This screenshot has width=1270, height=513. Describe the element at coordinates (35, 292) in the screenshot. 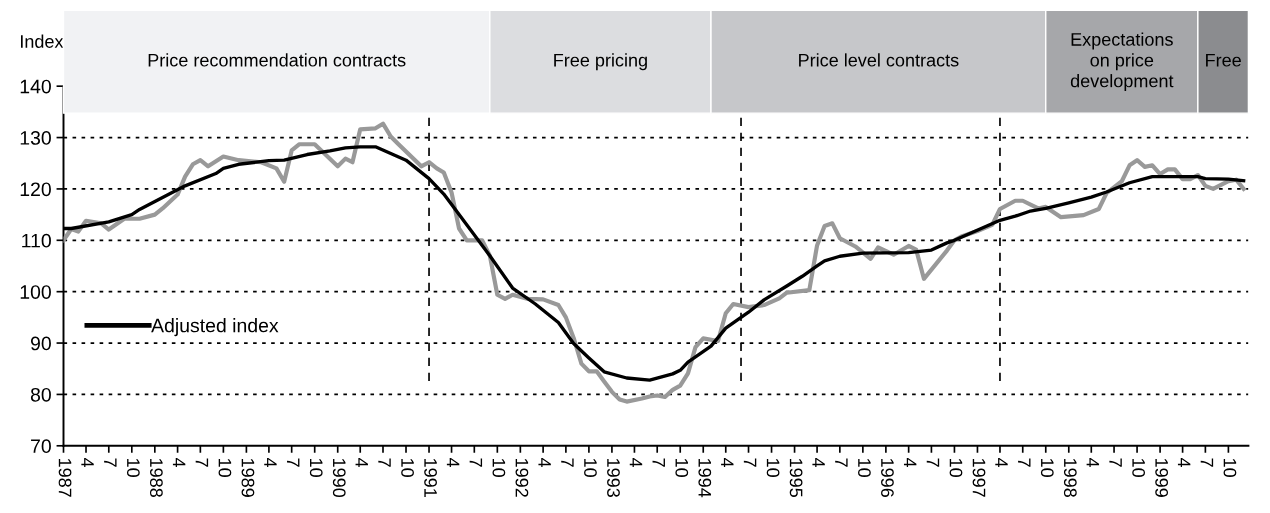

I see `y-tick-label: 100` at that location.